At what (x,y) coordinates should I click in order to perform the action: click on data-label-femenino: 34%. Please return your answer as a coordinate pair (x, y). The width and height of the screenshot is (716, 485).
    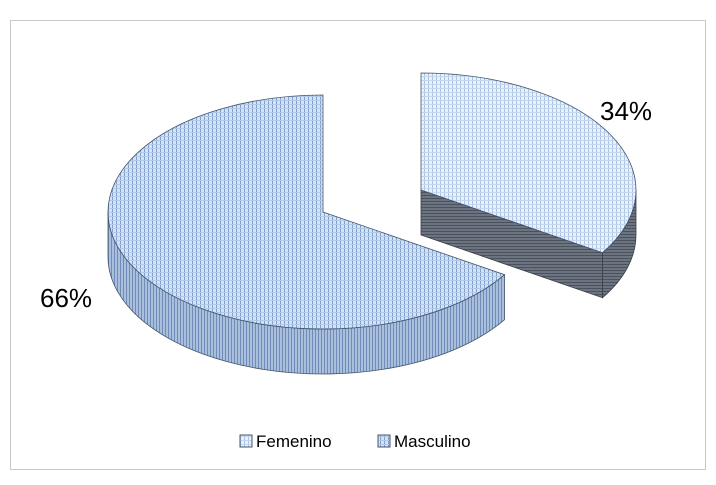
    Looking at the image, I should click on (626, 111).